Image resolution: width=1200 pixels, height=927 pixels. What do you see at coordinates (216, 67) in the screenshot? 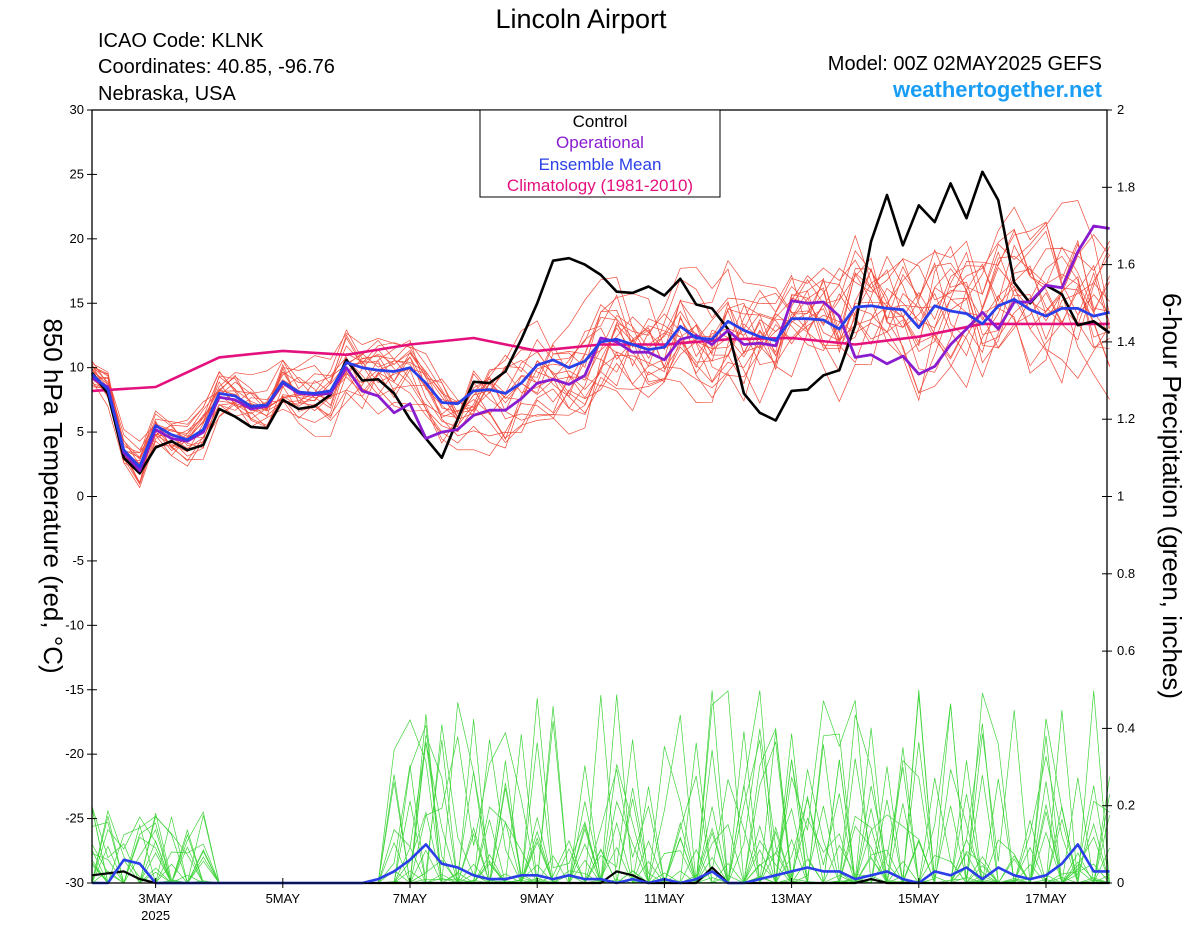
I see `coordinates: Coordinates: 40.85, -96.76` at bounding box center [216, 67].